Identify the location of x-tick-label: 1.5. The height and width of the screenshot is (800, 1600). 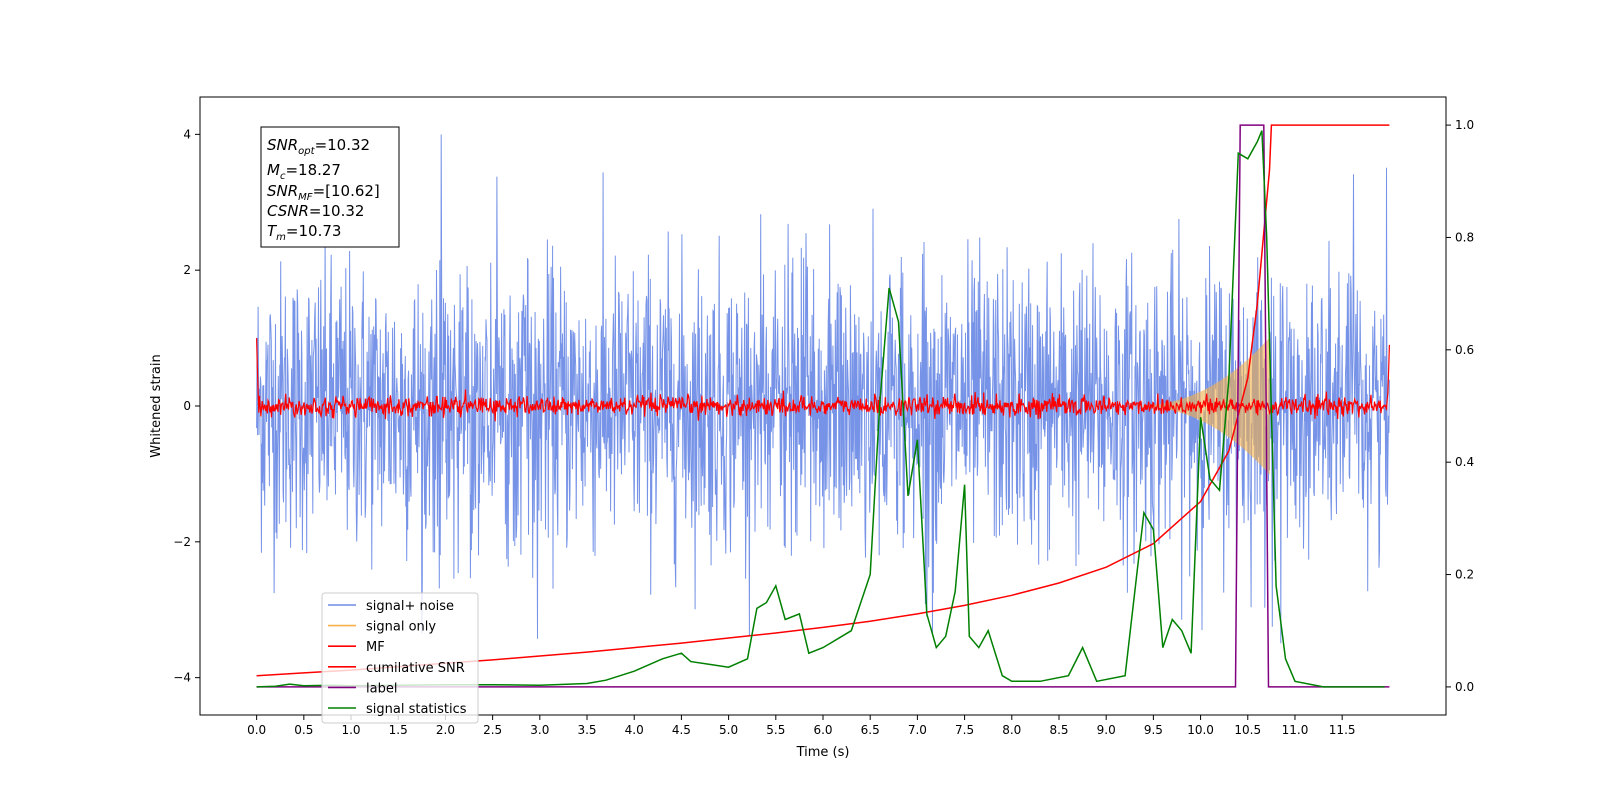
(398, 730).